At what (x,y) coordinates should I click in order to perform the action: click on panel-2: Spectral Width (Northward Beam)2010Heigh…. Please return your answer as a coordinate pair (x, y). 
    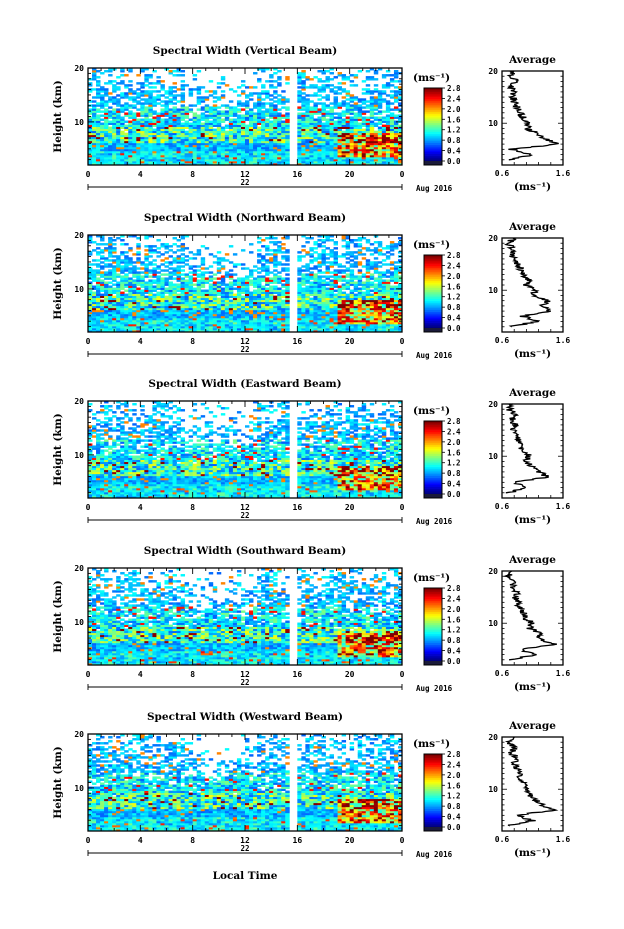
    Looking at the image, I should click on (311, 286).